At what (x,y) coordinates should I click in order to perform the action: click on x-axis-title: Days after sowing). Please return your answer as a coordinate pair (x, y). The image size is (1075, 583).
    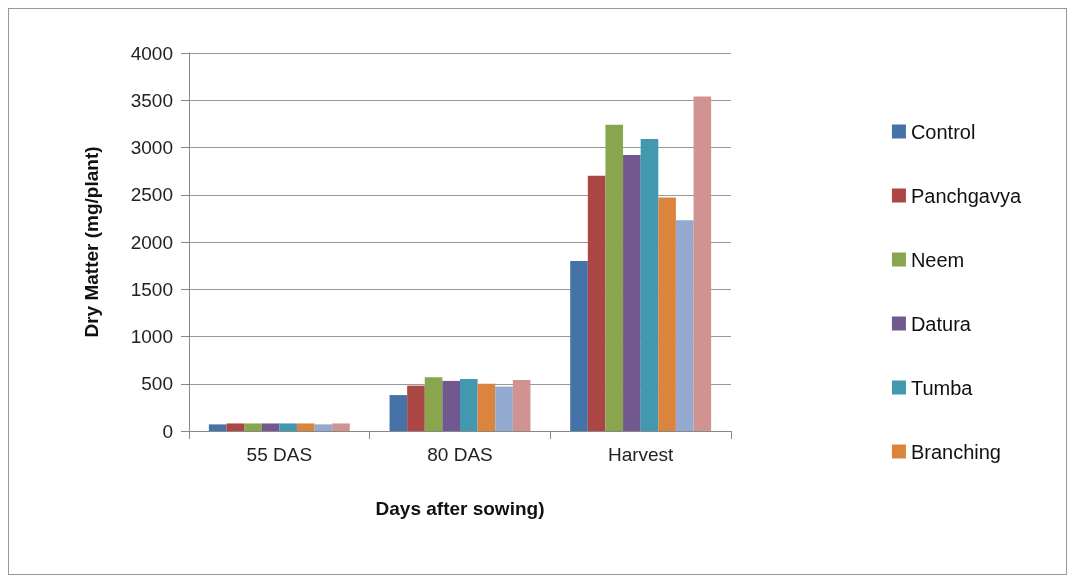
    Looking at the image, I should click on (460, 508).